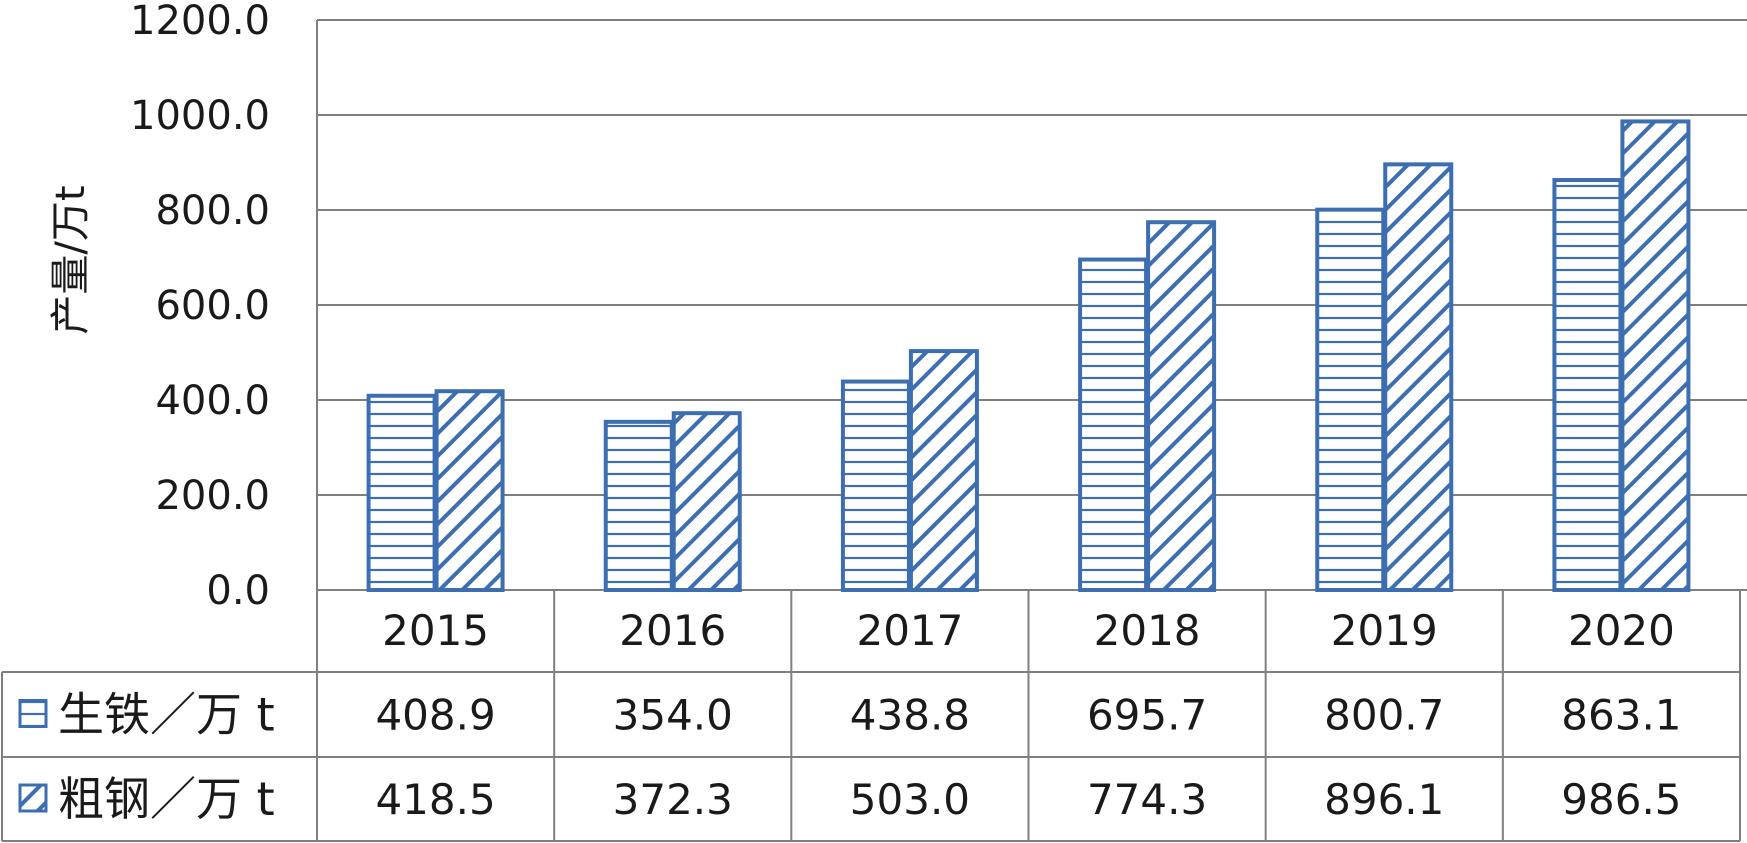 This screenshot has height=843, width=1747. Describe the element at coordinates (1147, 715) in the screenshot. I see `data-label: 695.7` at that location.